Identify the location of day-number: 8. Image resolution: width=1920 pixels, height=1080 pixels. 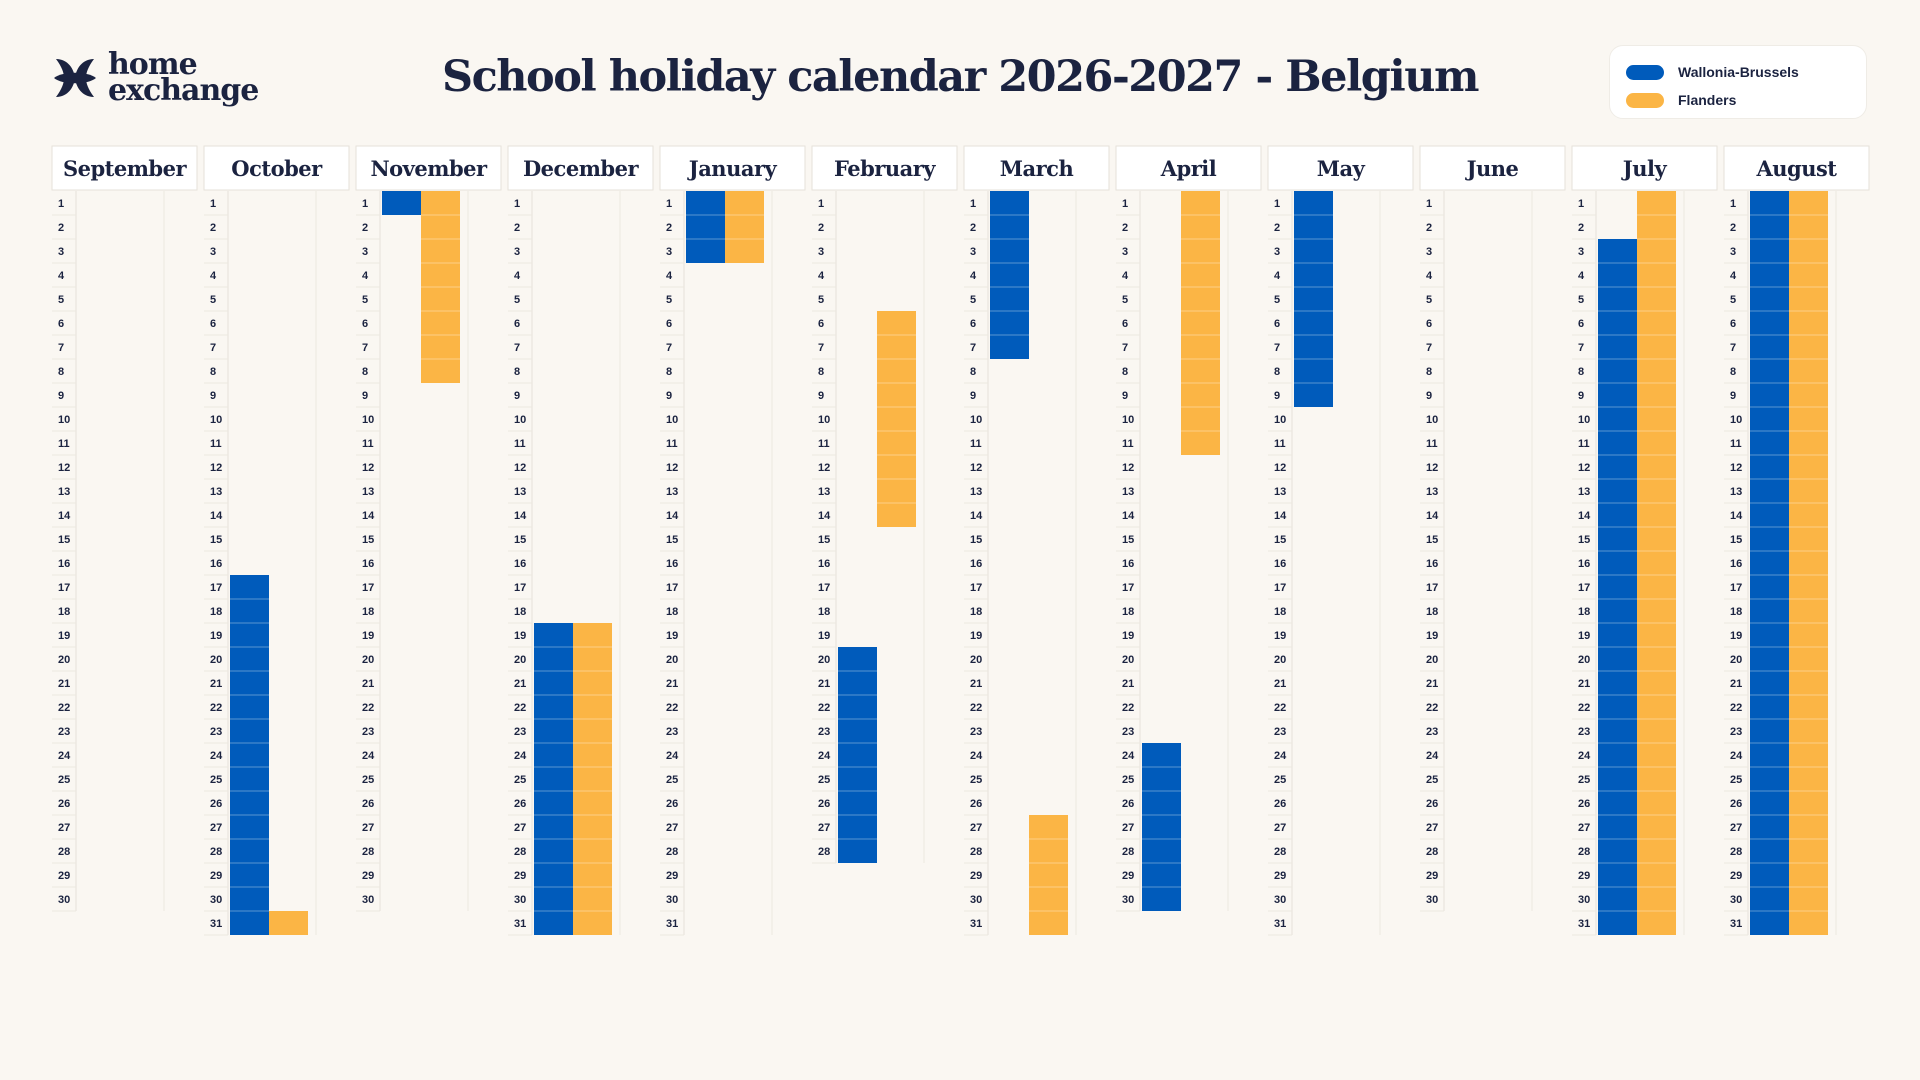
(61, 372).